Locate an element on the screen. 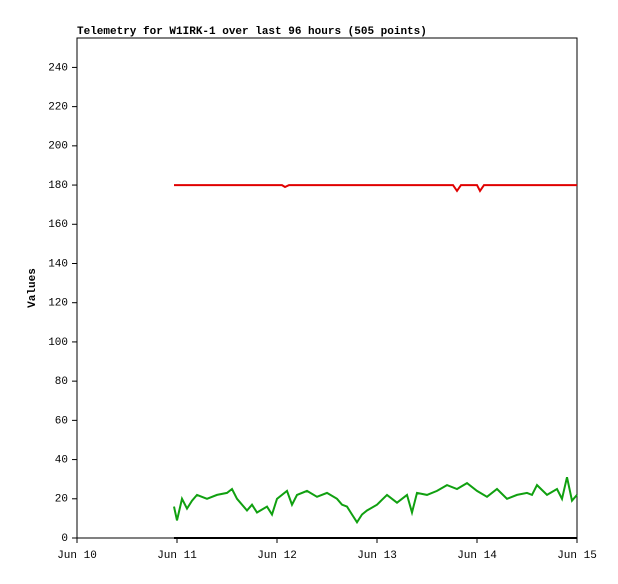  y-tick-label: 240 is located at coordinates (58, 68).